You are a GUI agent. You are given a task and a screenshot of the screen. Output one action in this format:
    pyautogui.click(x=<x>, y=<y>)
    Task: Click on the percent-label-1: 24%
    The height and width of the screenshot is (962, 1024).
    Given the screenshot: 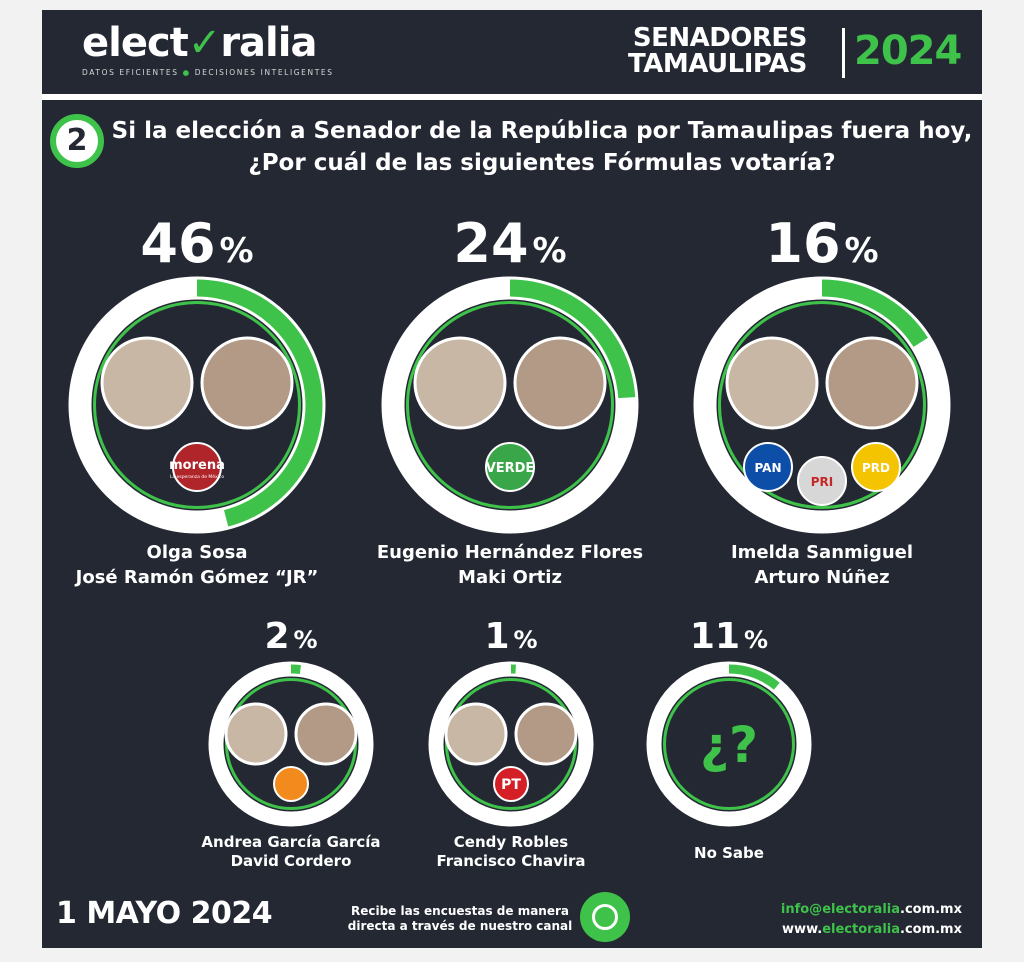 What is the action you would take?
    pyautogui.click(x=509, y=243)
    